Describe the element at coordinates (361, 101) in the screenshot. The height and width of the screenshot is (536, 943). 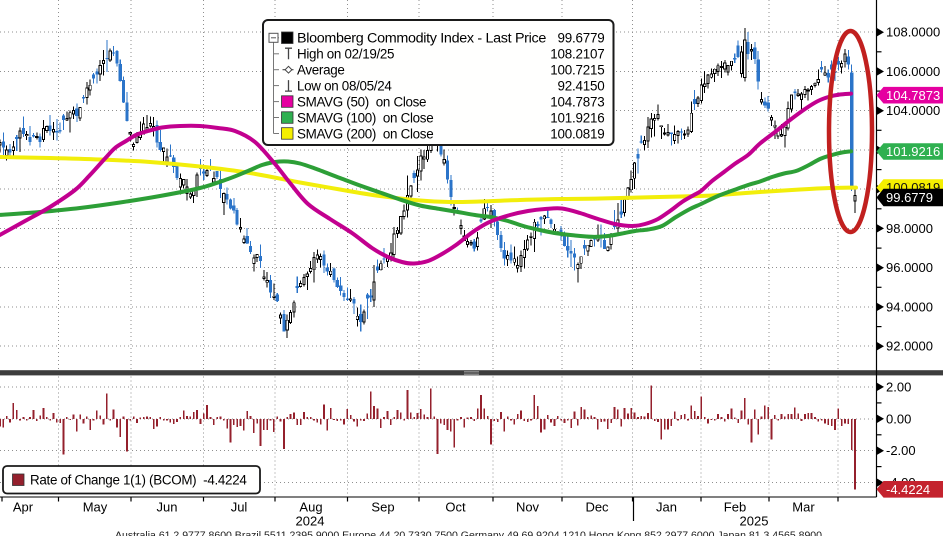
I see `svg-text: SMAVG (50) on Close` at that location.